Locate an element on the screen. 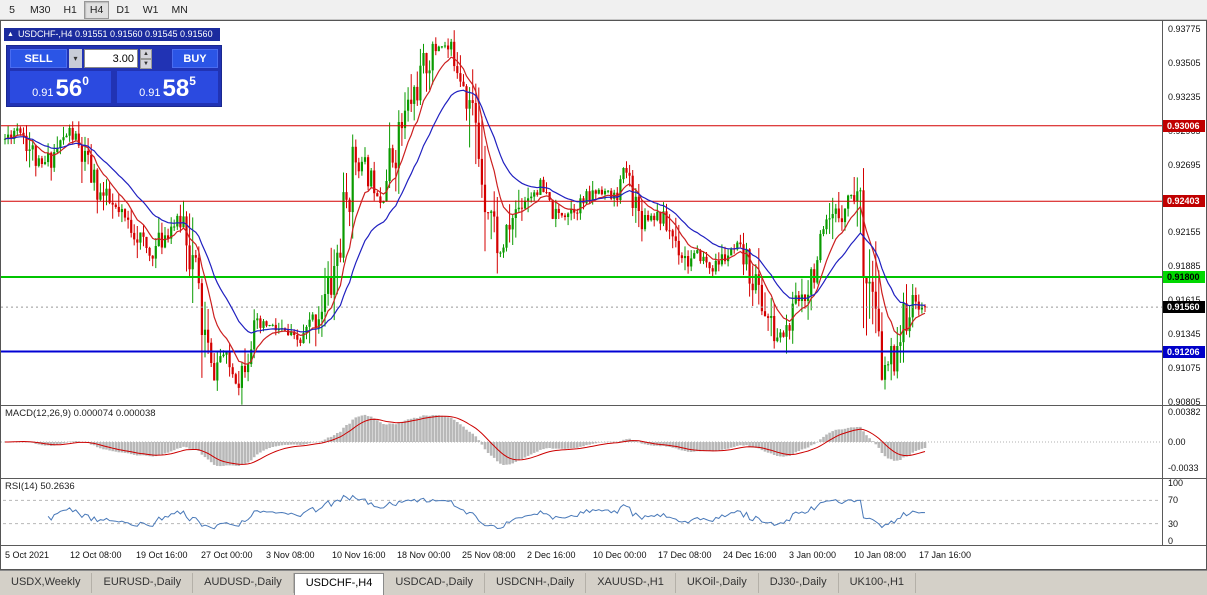 The height and width of the screenshot is (595, 1207). rsi-pane: RSI(14) 50.2636 is located at coordinates (581, 512).